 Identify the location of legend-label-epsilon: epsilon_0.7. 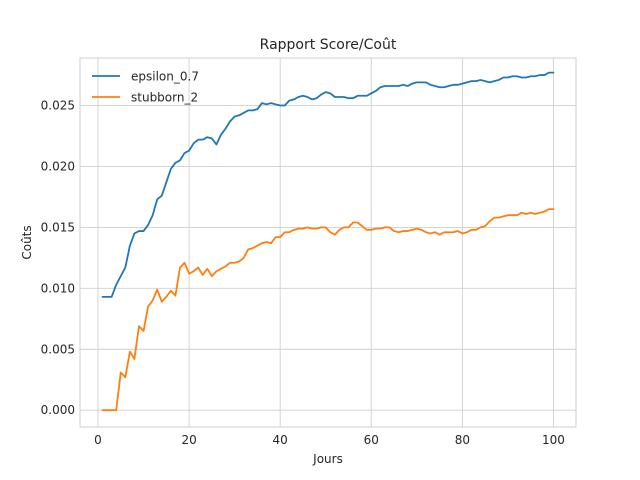
(165, 77).